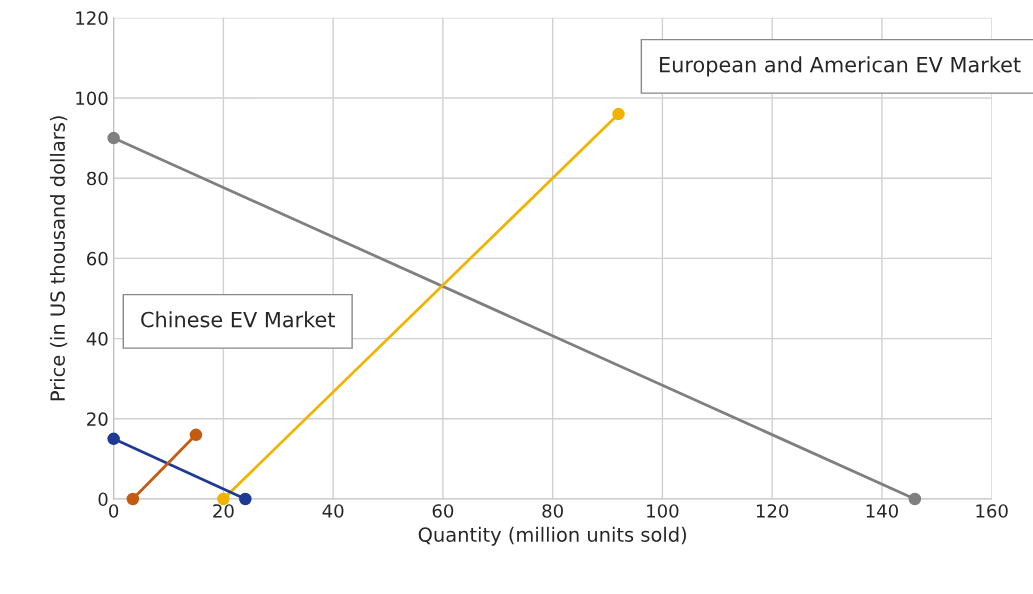  I want to click on y-tick-label: 60, so click(97, 258).